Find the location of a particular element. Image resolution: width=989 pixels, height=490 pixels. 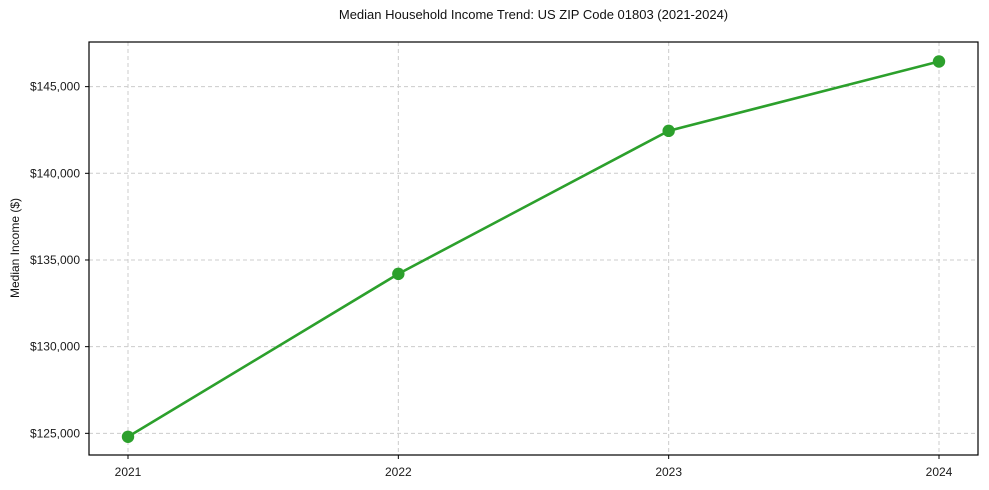

y-tick-label: $140,000 is located at coordinates (55, 173).